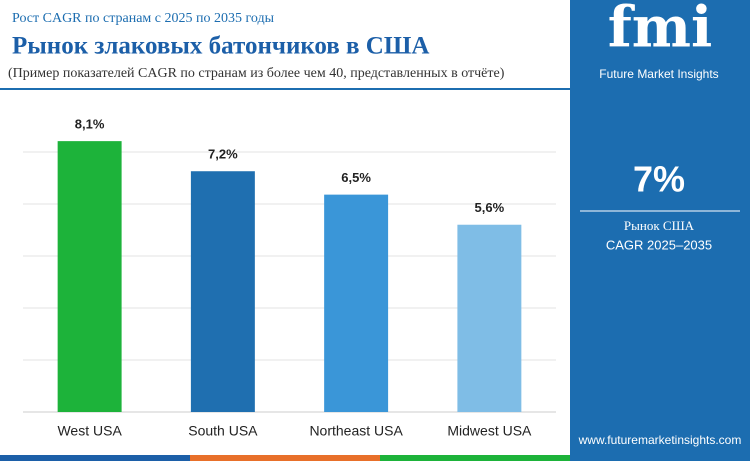 This screenshot has height=466, width=750. Describe the element at coordinates (660, 30) in the screenshot. I see `logo: fmi` at that location.